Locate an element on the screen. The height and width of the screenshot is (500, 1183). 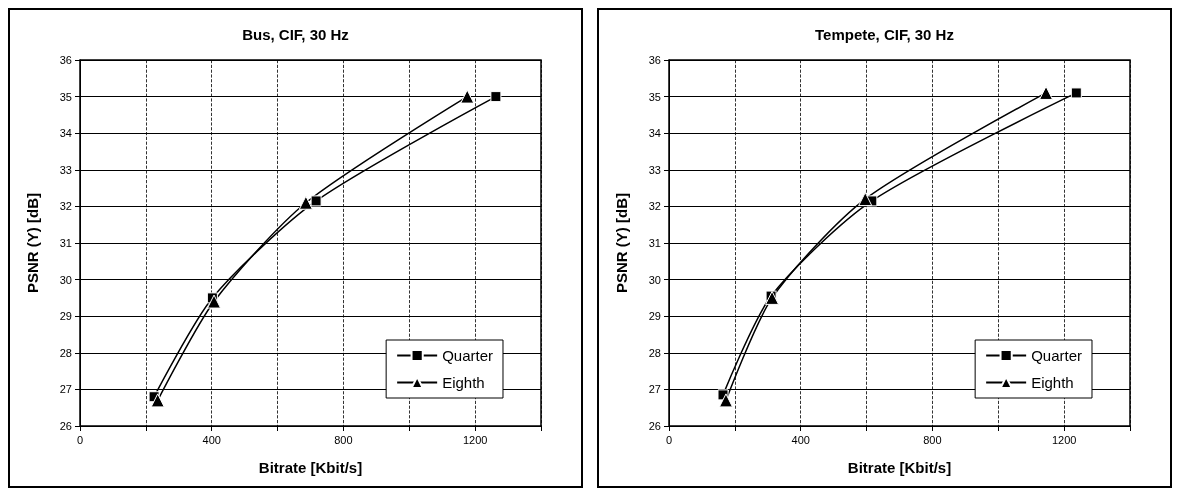
chart-title: Tempete, CIF, 30 Hz is located at coordinates (884, 34).